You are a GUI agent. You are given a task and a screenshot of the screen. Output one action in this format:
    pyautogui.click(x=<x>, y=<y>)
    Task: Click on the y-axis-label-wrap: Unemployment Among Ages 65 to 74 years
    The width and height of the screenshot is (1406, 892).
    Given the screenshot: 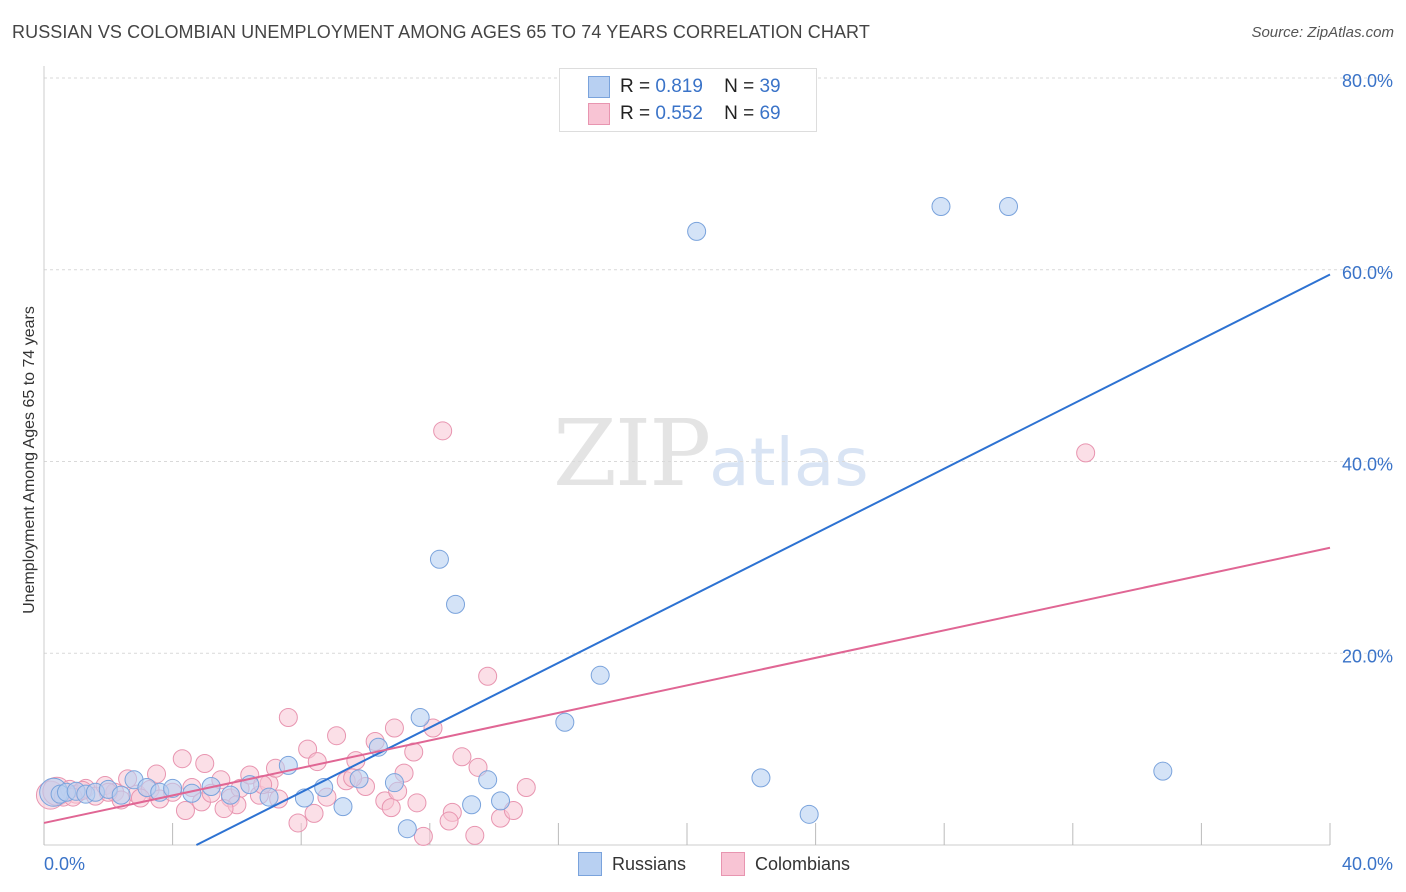 What is the action you would take?
    pyautogui.click(x=30, y=460)
    